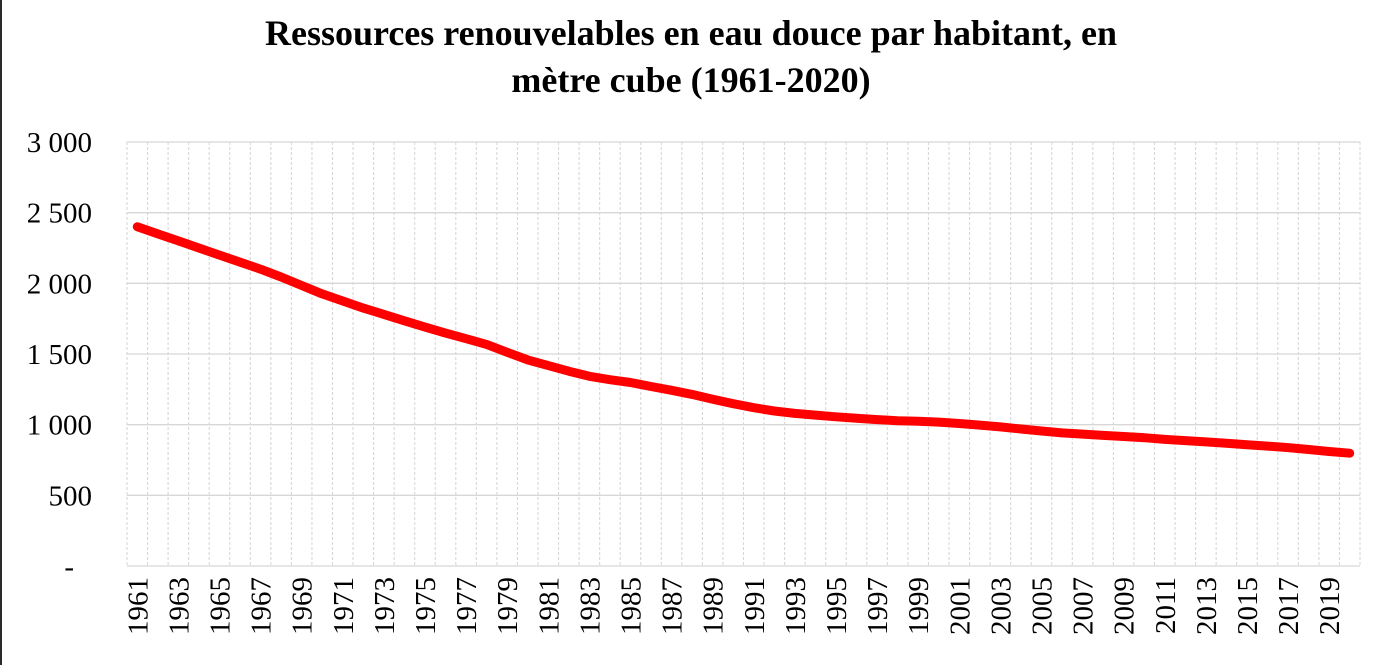 This screenshot has width=1382, height=665. Describe the element at coordinates (691, 80) in the screenshot. I see `chart-title-line2: mètre cube (1961-2020)` at that location.